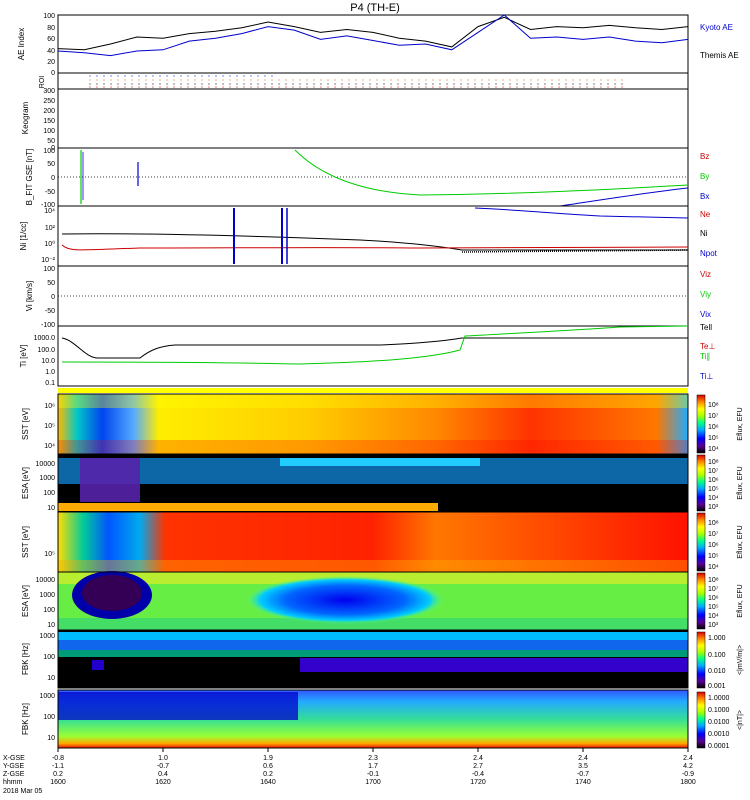  Describe the element at coordinates (50, 383) in the screenshot. I see `temperature-ytick: 0.1` at that location.